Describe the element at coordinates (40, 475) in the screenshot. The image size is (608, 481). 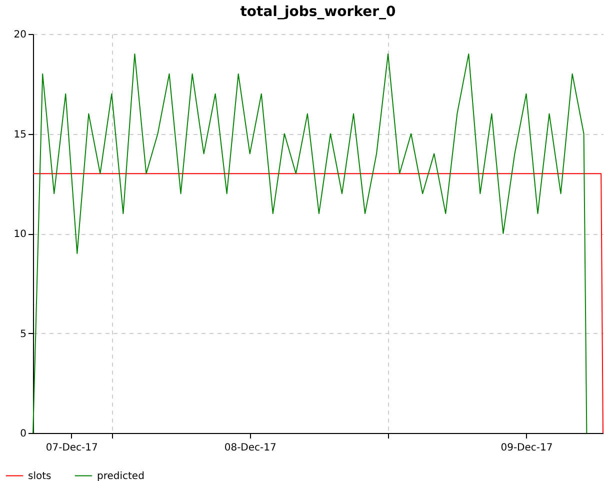
I see `legend-label: slots` at that location.